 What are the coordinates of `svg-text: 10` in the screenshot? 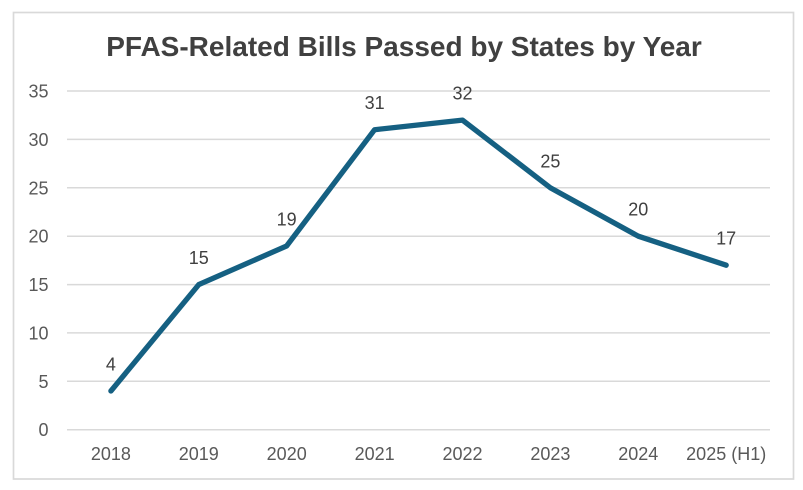 It's located at (38, 333).